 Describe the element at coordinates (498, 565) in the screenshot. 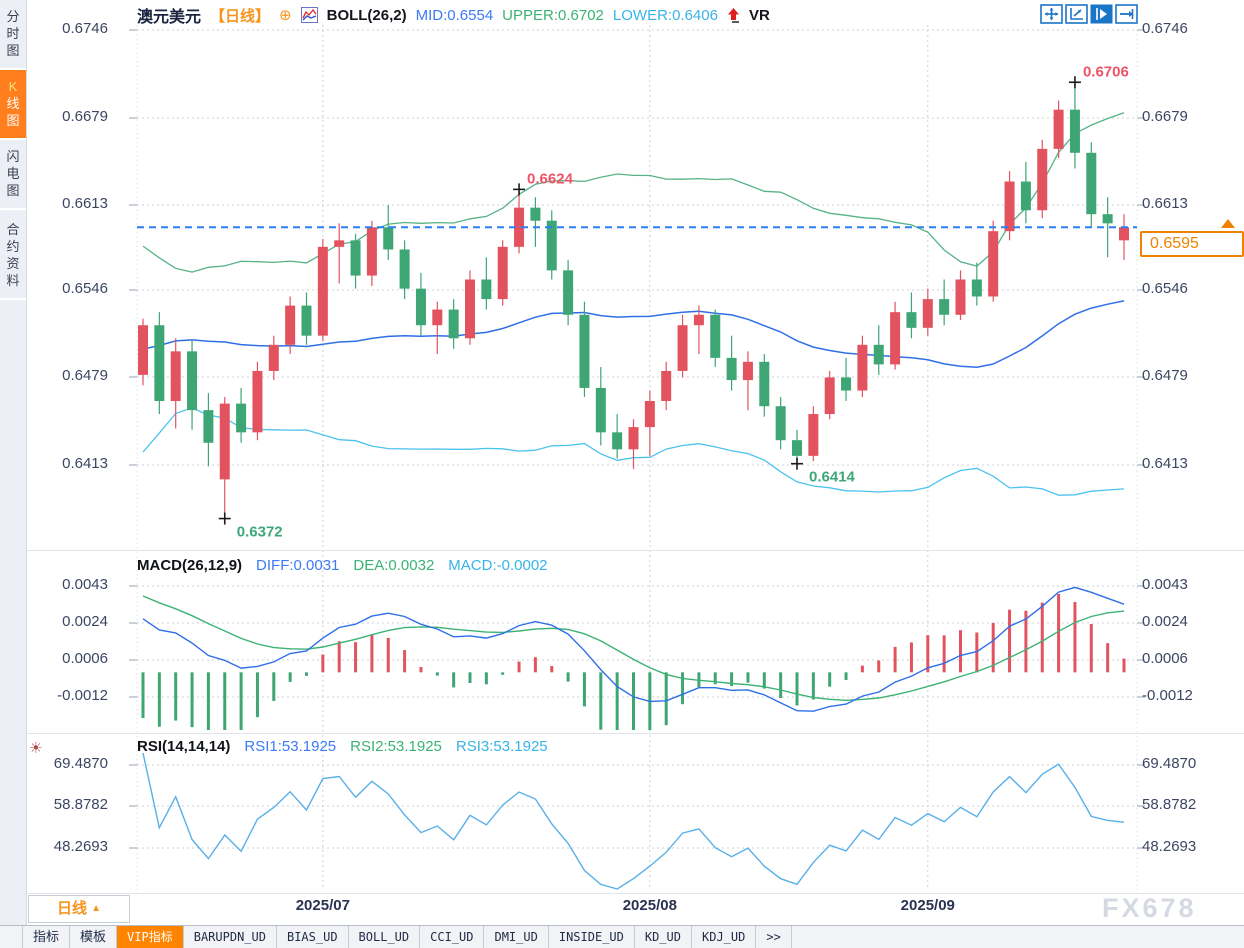

I see `macd-macd-value: MACD:-0.0002` at that location.